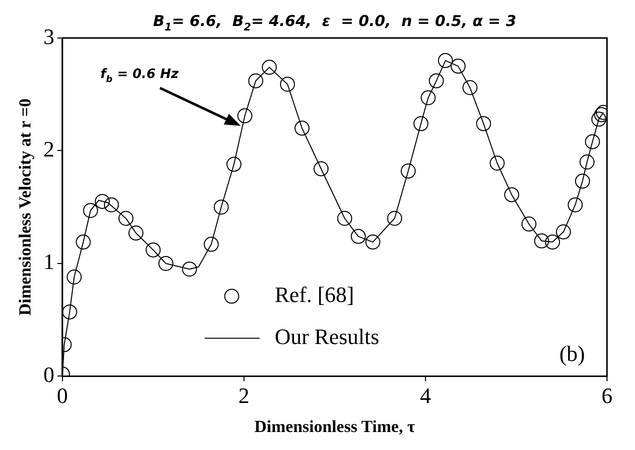 The image size is (635, 450). What do you see at coordinates (48, 149) in the screenshot?
I see `y-tick-label: 2` at bounding box center [48, 149].